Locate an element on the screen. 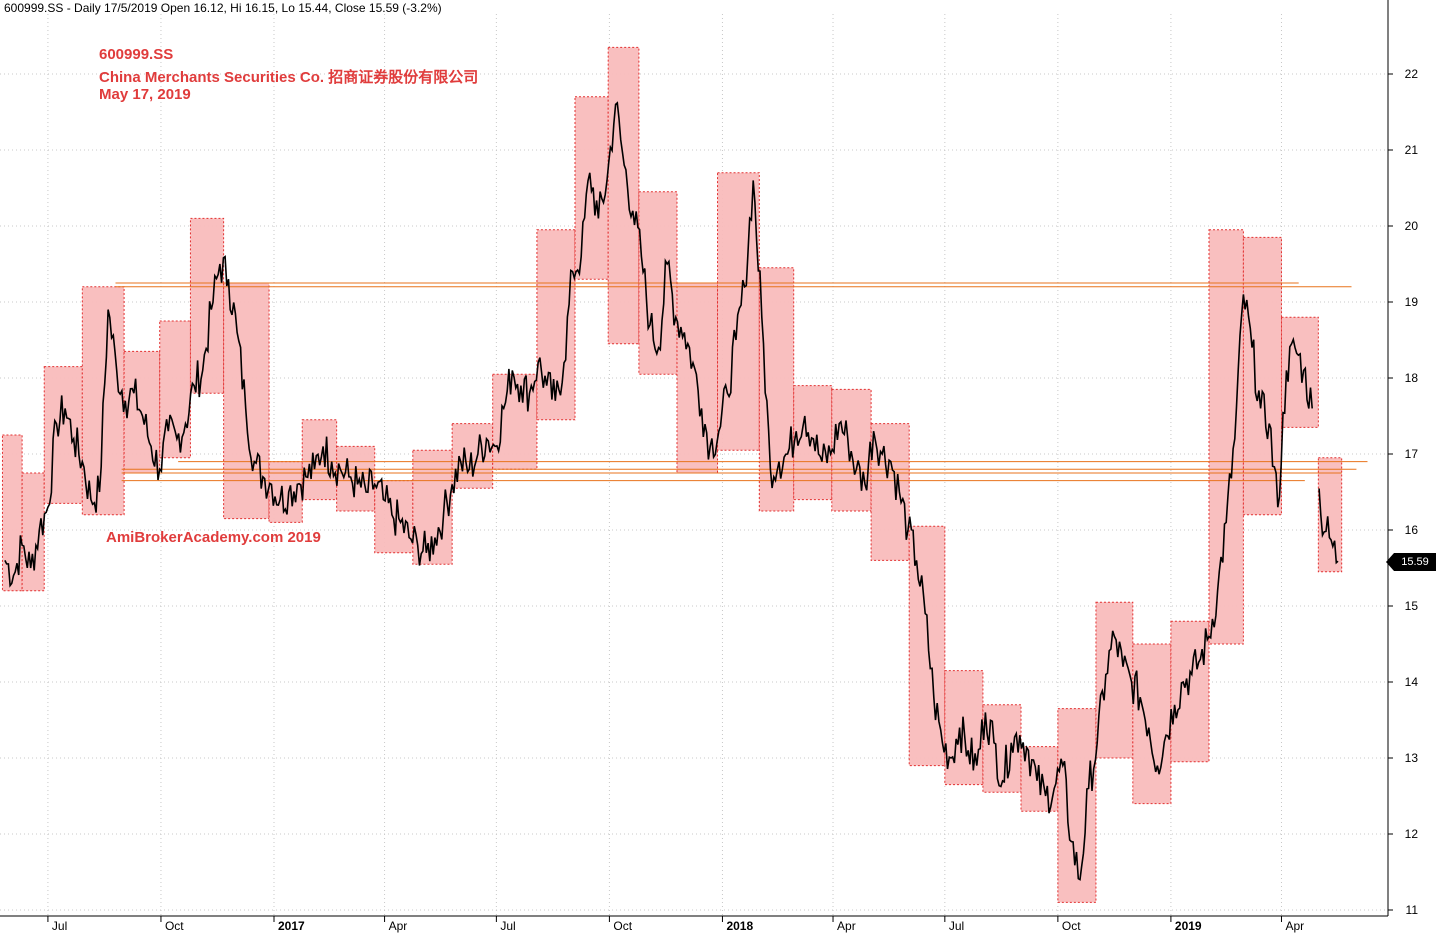  y-tick-label: 14 is located at coordinates (1412, 682).